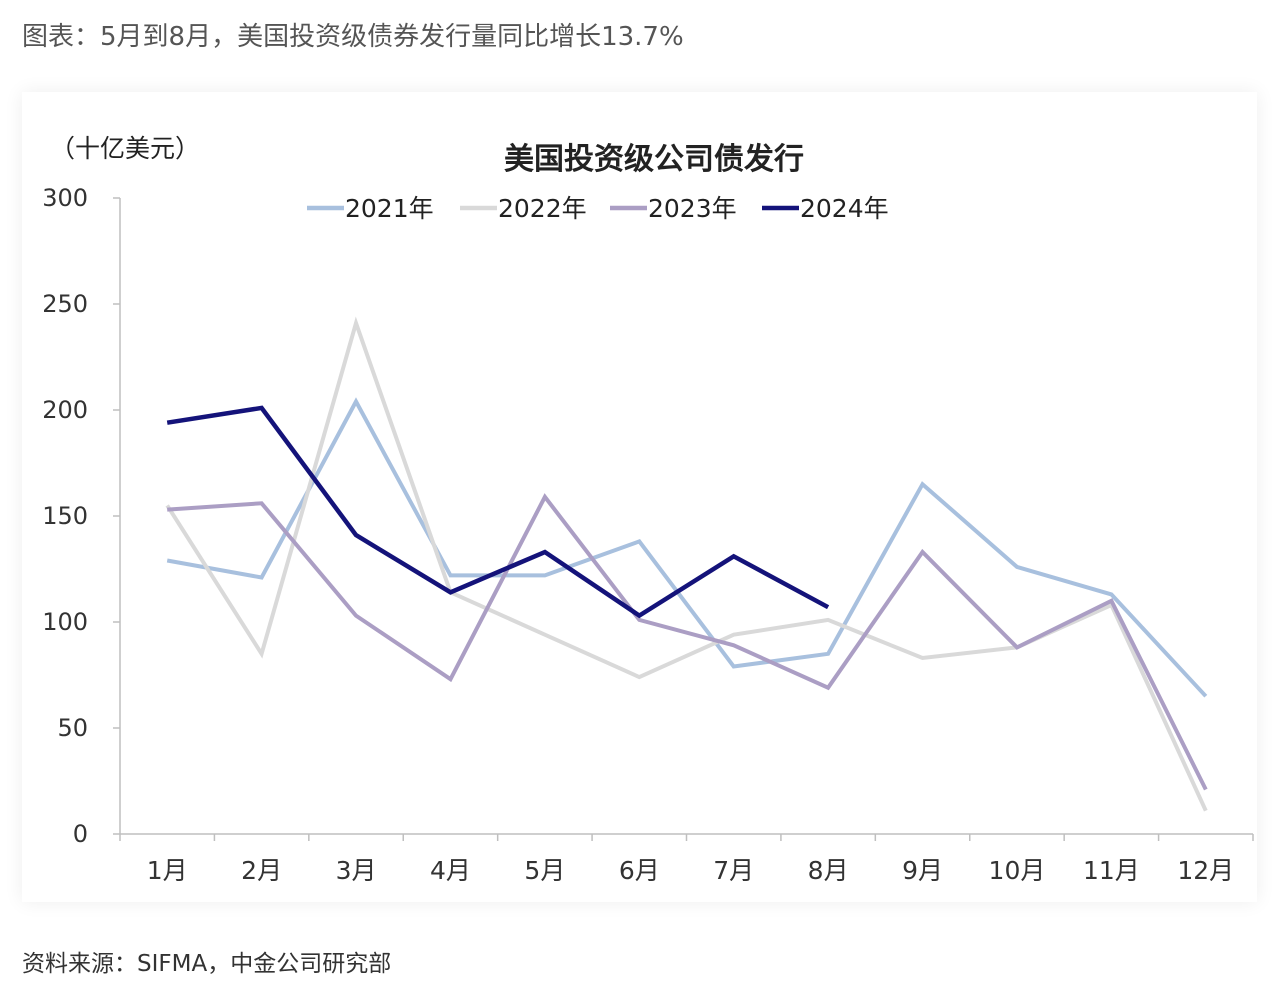  Describe the element at coordinates (498, 512) in the screenshot. I see `series-line-2024年` at that location.